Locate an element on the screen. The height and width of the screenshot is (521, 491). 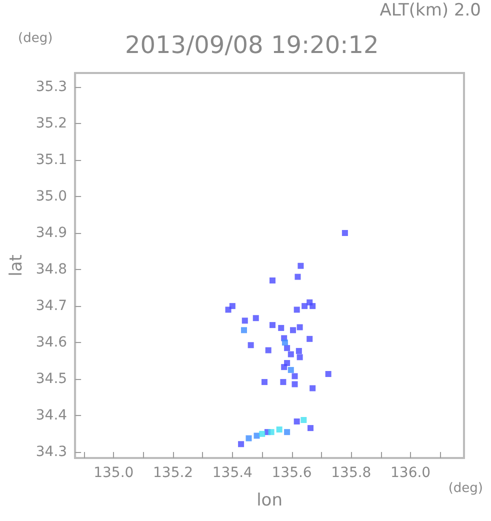
y-tick-label: 34.5 is located at coordinates (52, 379).